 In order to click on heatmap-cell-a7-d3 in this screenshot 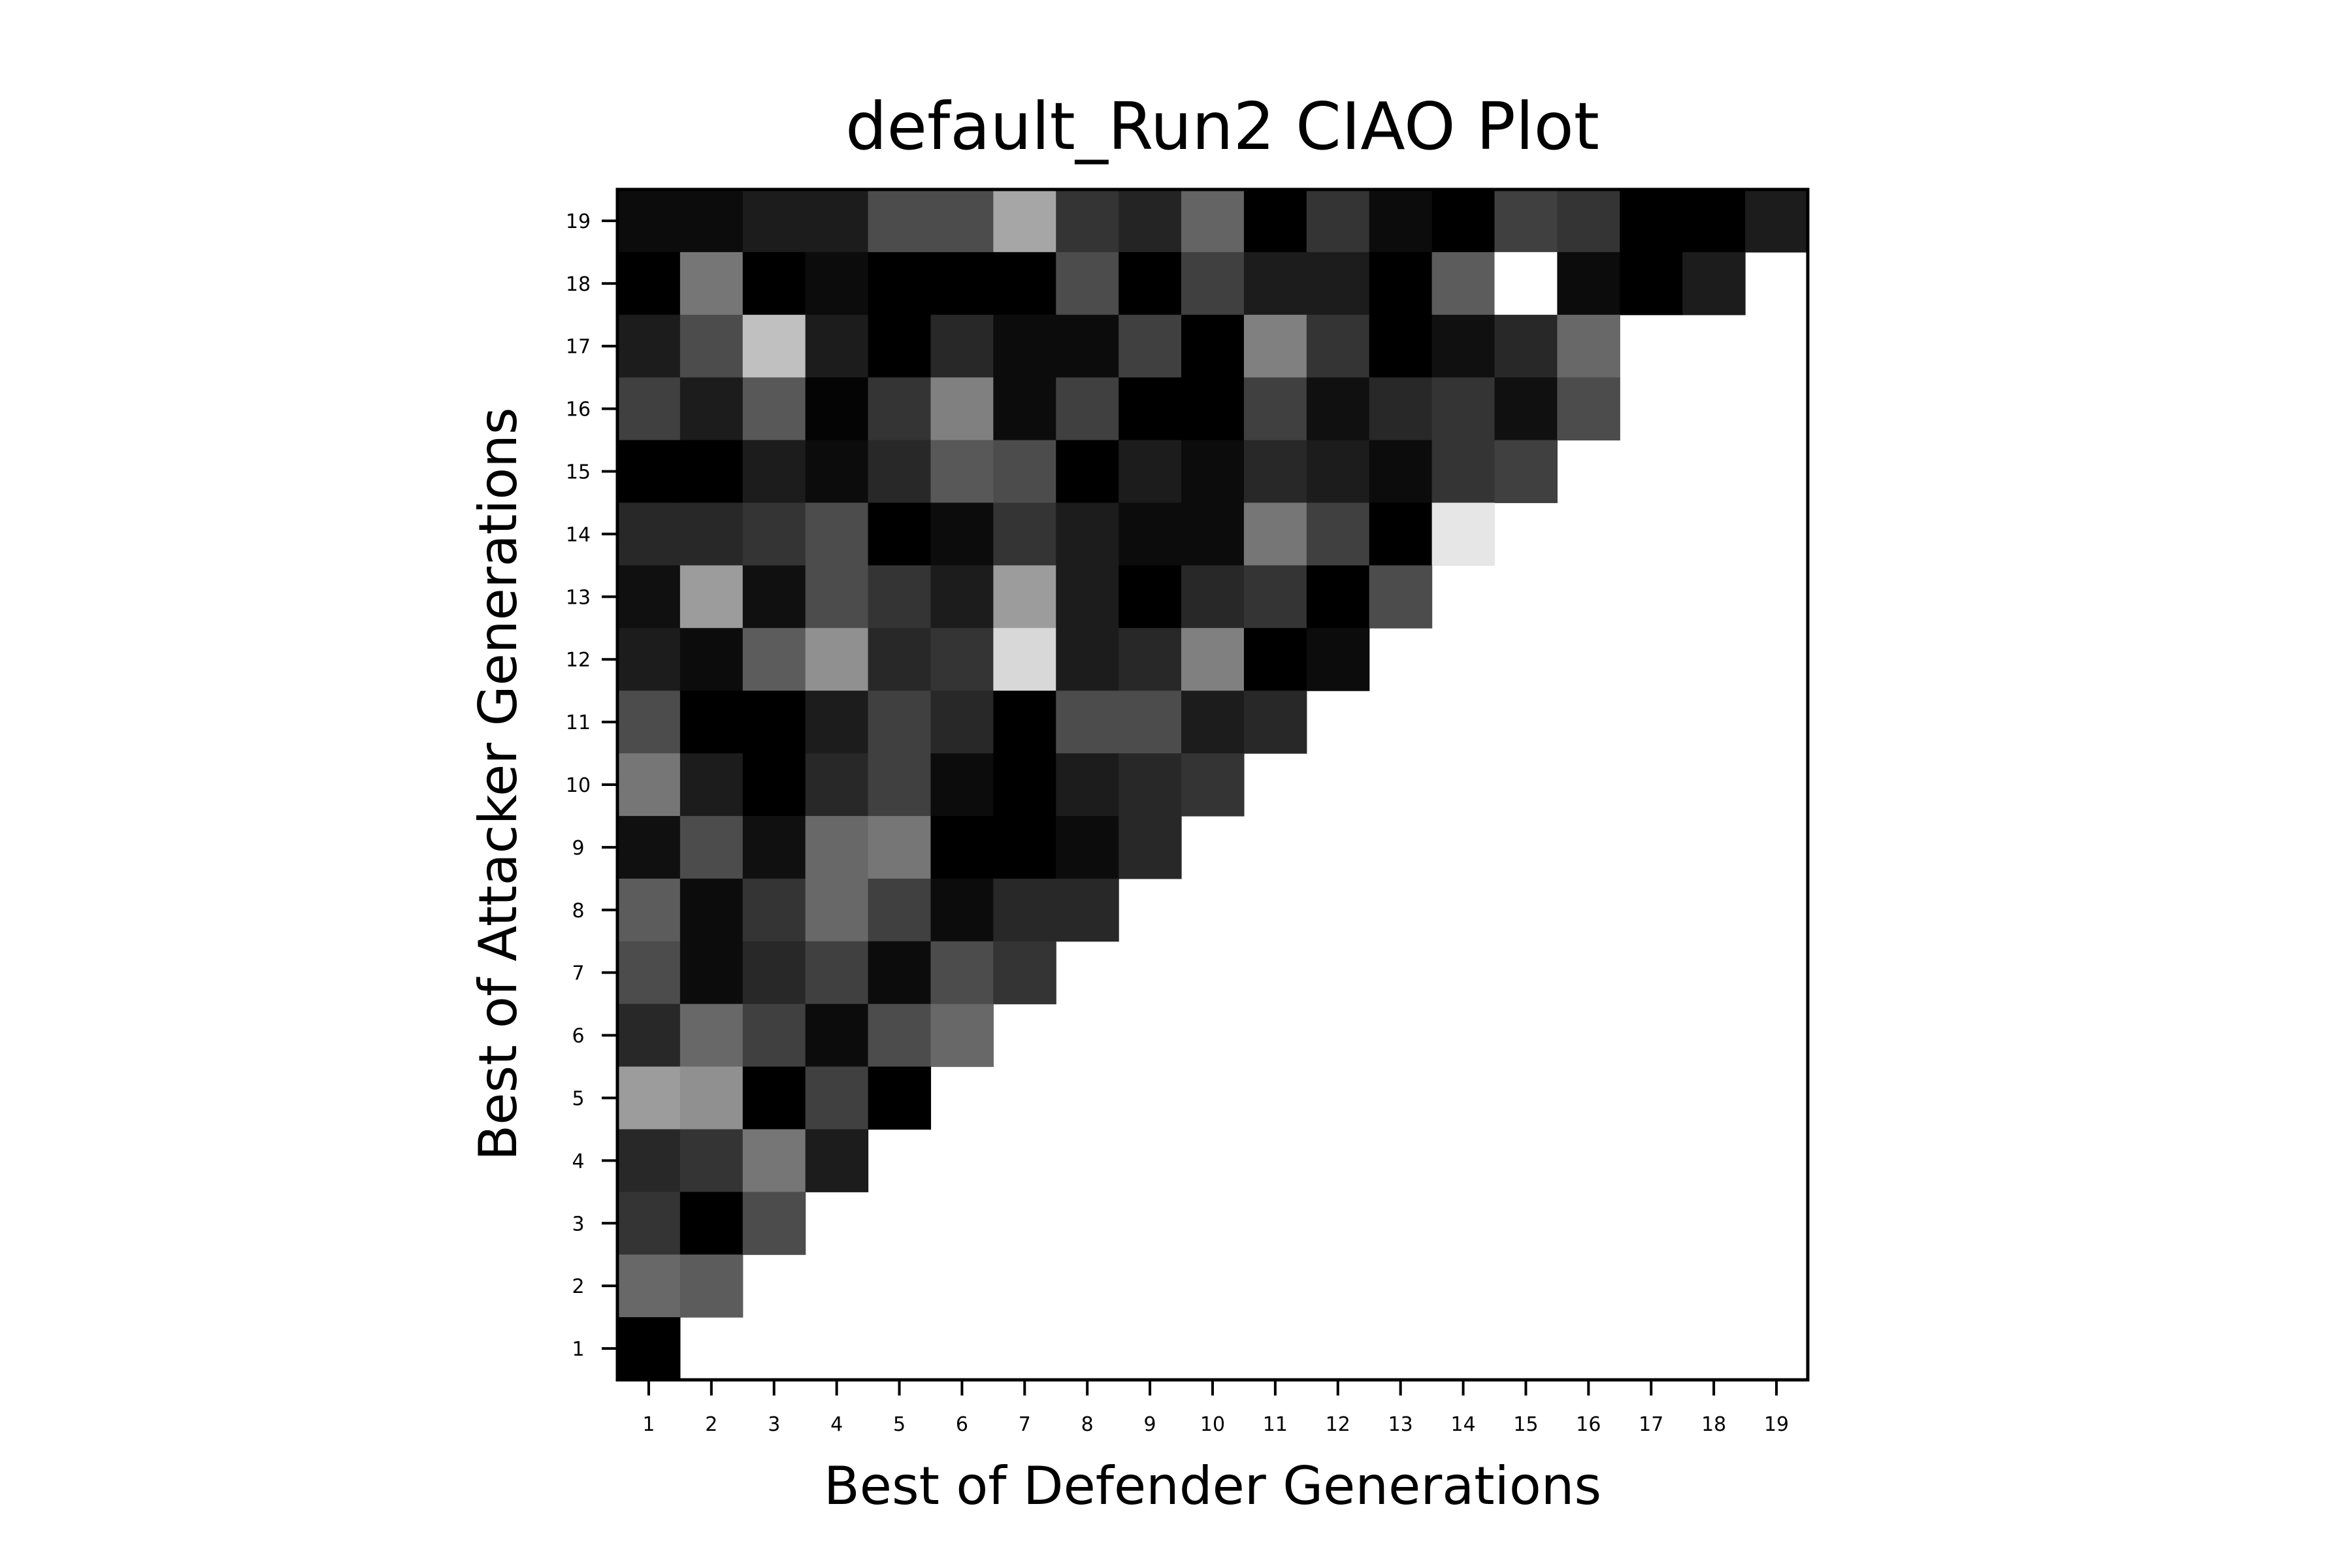, I will do `click(774, 973)`.